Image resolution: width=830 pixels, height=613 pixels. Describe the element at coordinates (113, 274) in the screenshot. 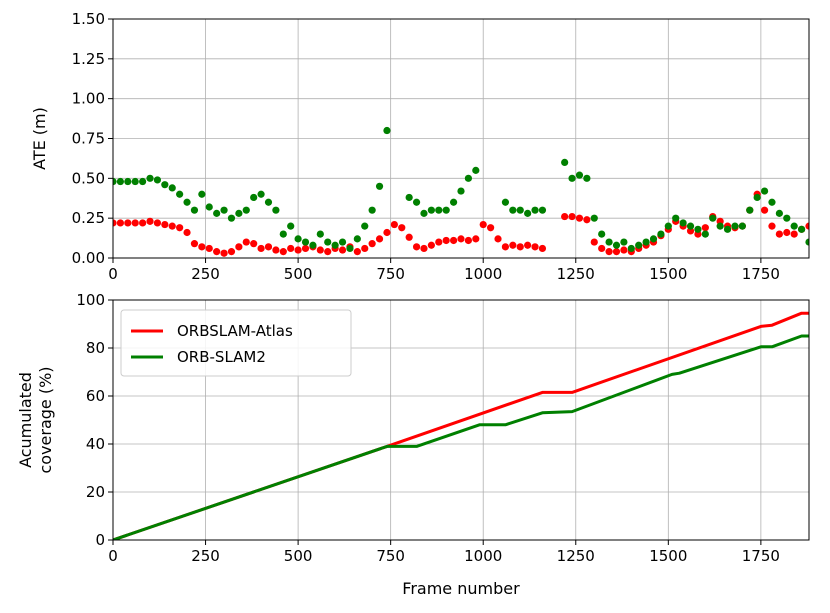

I see `x-tick-label: 0` at that location.